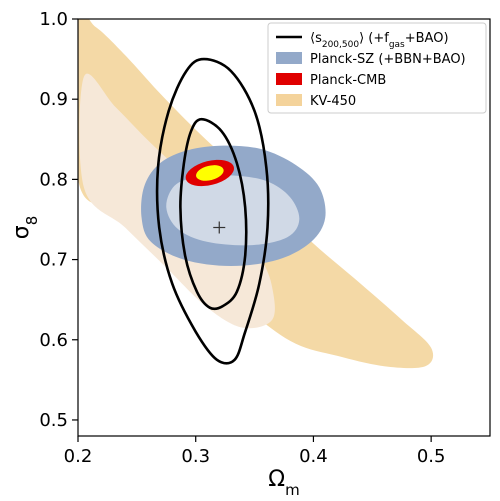 The width and height of the screenshot is (500, 501). I want to click on clusters-outer-contour, so click(212, 211).